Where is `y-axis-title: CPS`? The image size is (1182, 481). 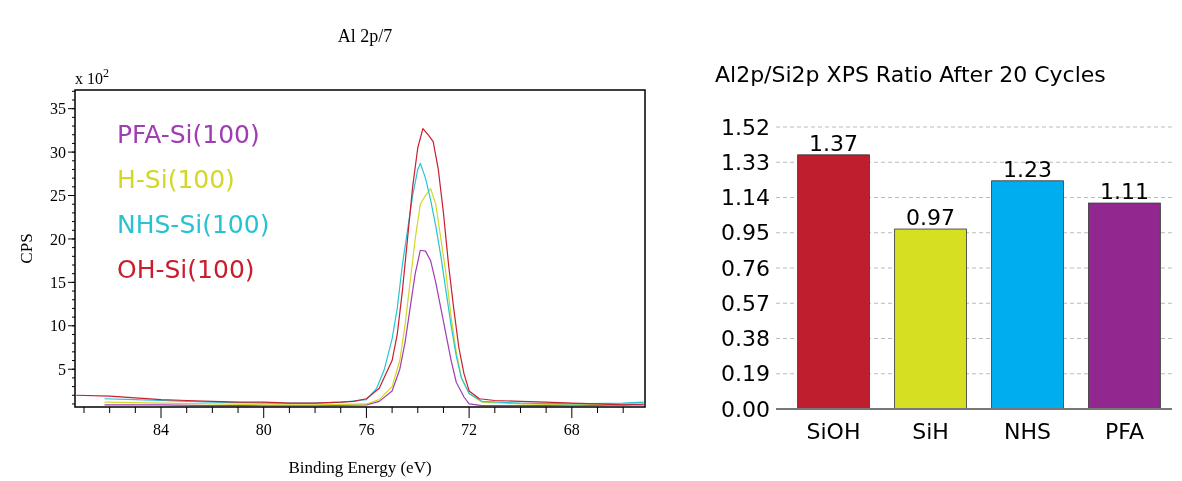
y-axis-title: CPS is located at coordinates (26, 248).